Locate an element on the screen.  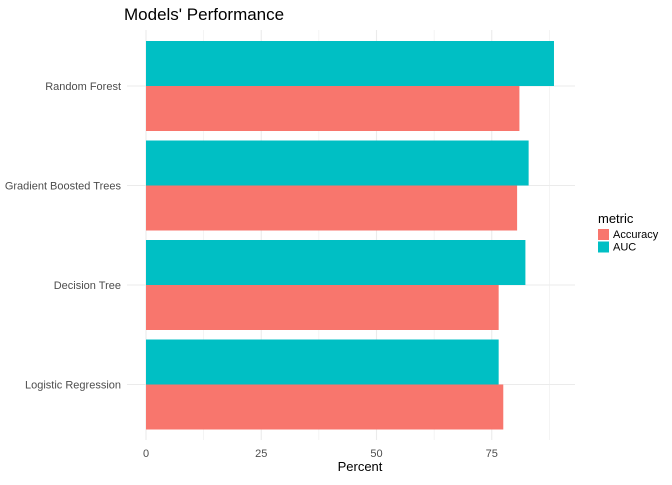
x-tick-label: 25 is located at coordinates (261, 454).